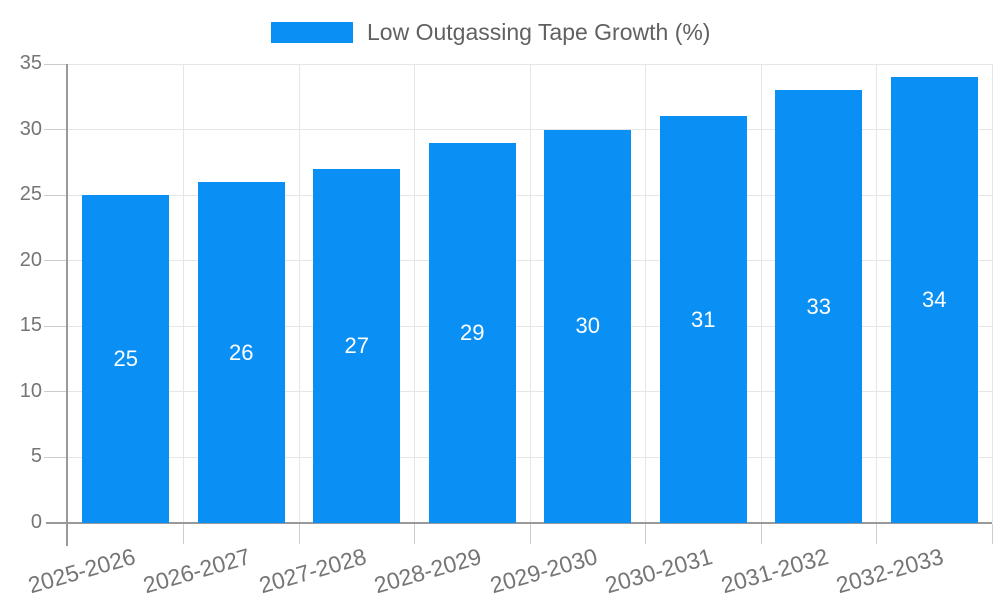 The height and width of the screenshot is (600, 1000). I want to click on bar: 30, so click(588, 326).